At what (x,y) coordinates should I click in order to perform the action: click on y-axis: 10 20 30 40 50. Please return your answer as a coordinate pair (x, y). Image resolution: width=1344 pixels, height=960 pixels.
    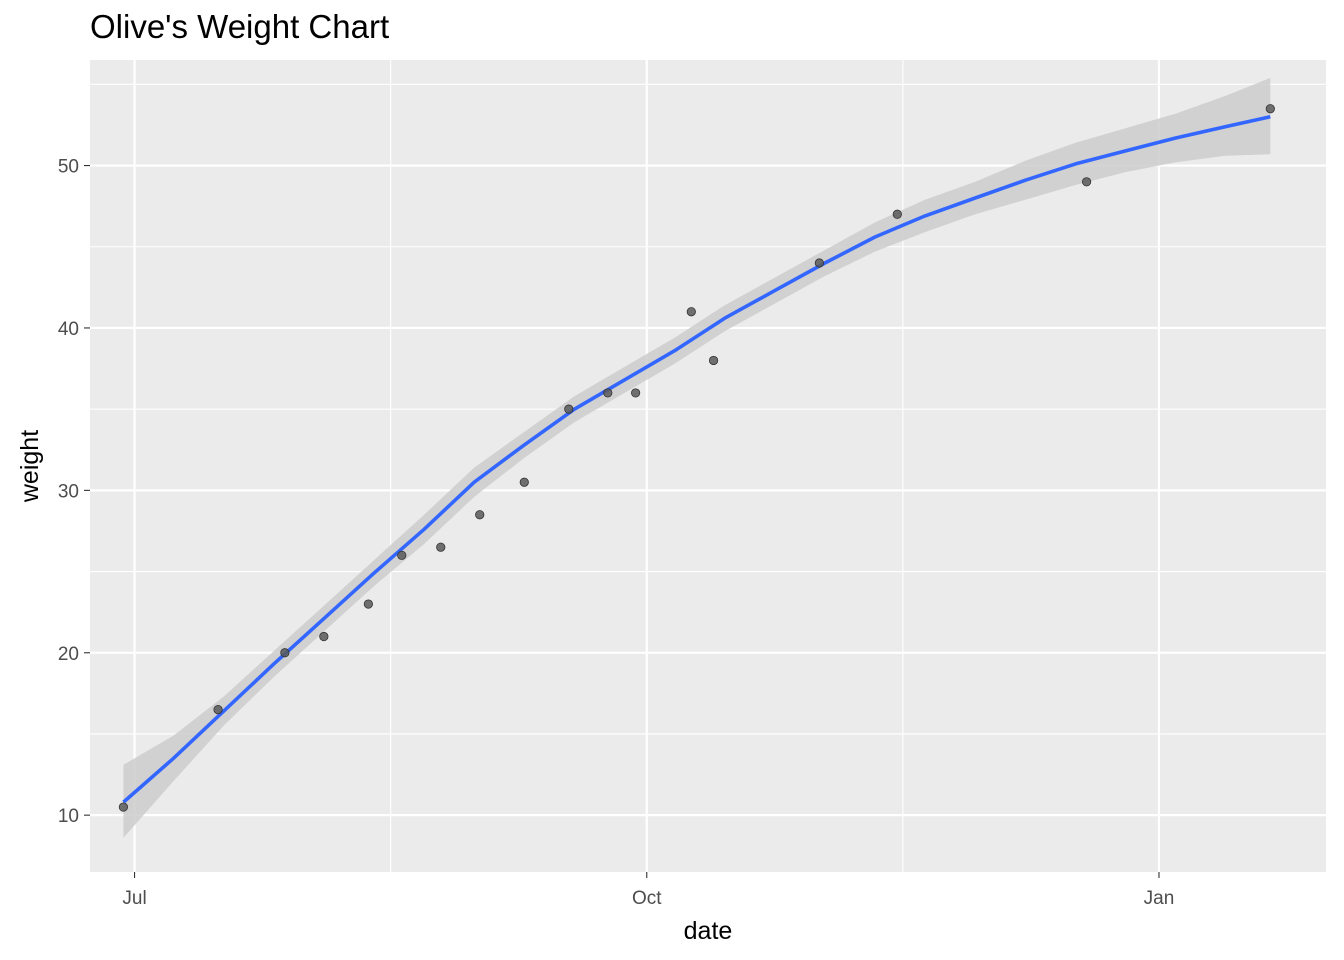
    Looking at the image, I should click on (74, 492).